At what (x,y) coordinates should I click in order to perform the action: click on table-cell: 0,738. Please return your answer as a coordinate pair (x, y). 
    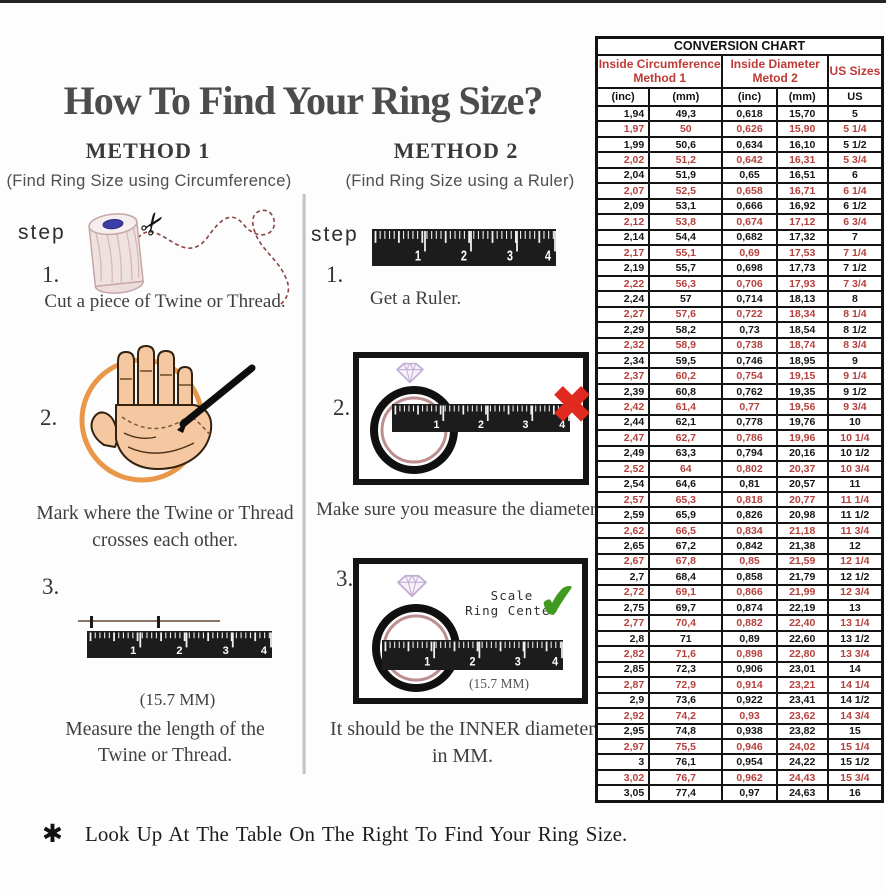
    Looking at the image, I should click on (750, 345).